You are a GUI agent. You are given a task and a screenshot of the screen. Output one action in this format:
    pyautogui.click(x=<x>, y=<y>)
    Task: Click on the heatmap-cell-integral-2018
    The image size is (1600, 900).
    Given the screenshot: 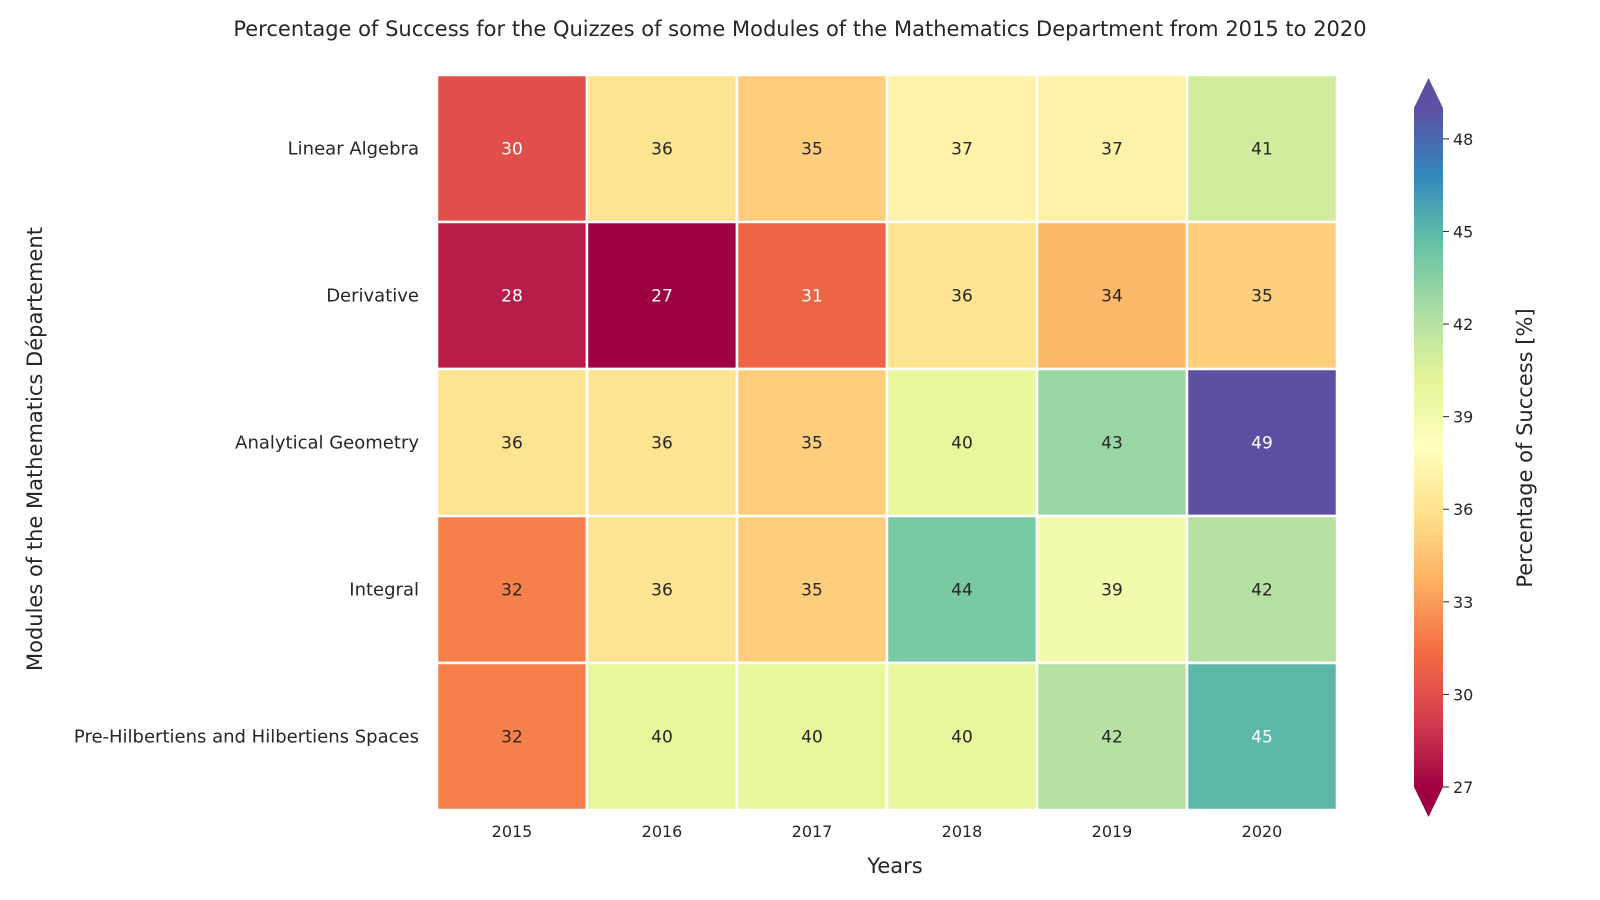 What is the action you would take?
    pyautogui.click(x=962, y=589)
    